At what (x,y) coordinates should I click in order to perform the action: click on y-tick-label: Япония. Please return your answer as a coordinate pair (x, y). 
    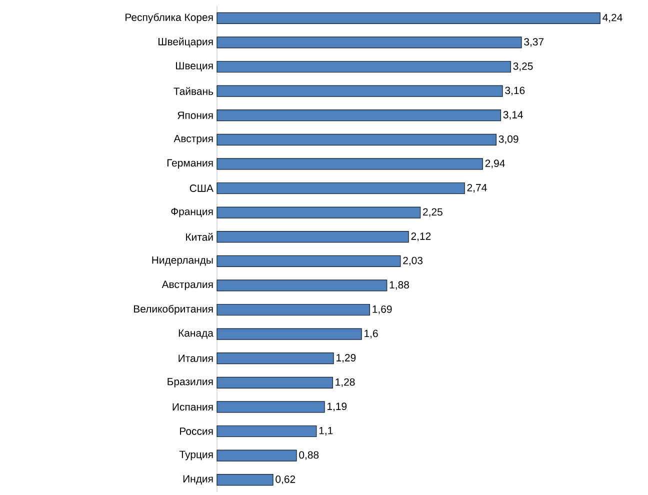
    Looking at the image, I should click on (195, 116).